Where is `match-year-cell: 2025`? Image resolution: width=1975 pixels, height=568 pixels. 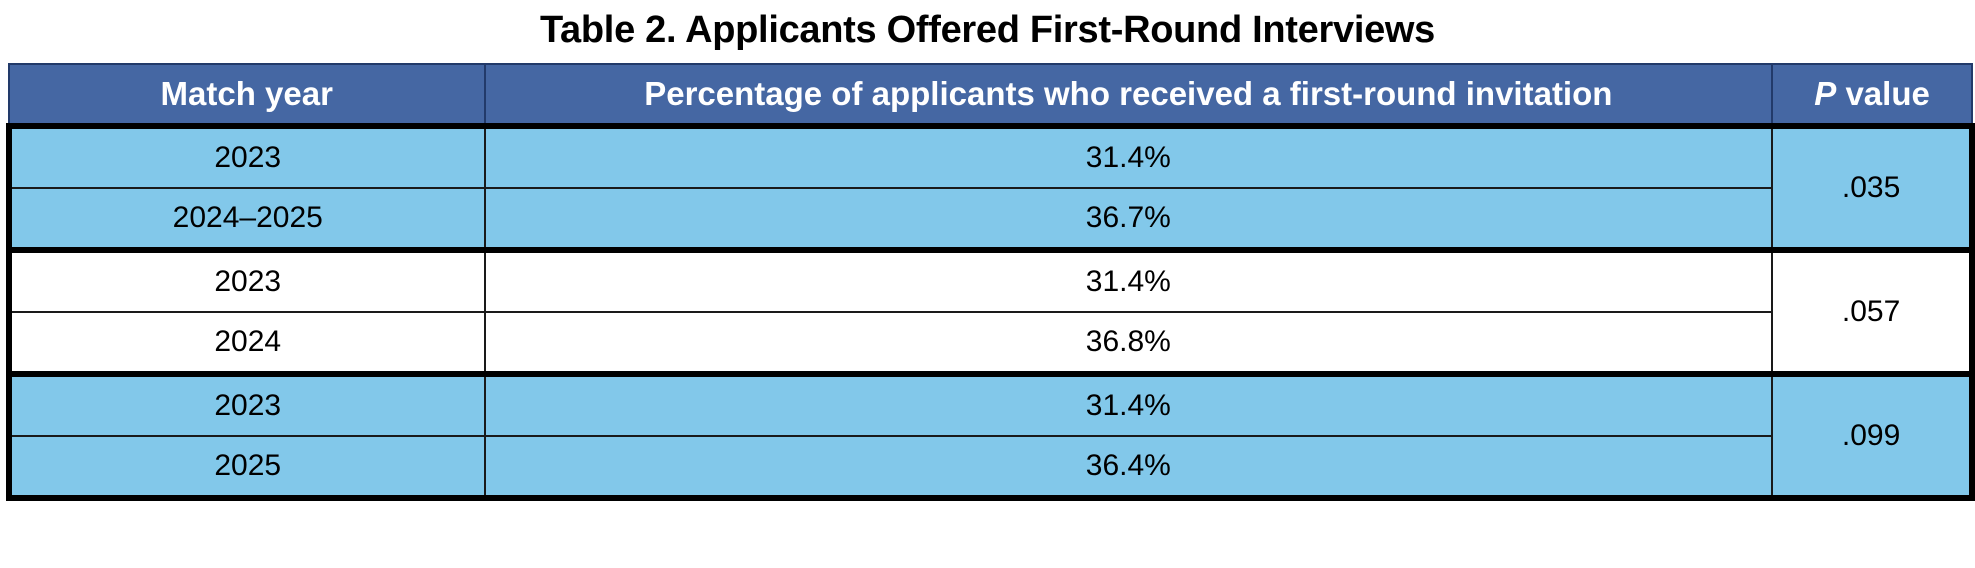 match-year-cell: 2025 is located at coordinates (247, 467).